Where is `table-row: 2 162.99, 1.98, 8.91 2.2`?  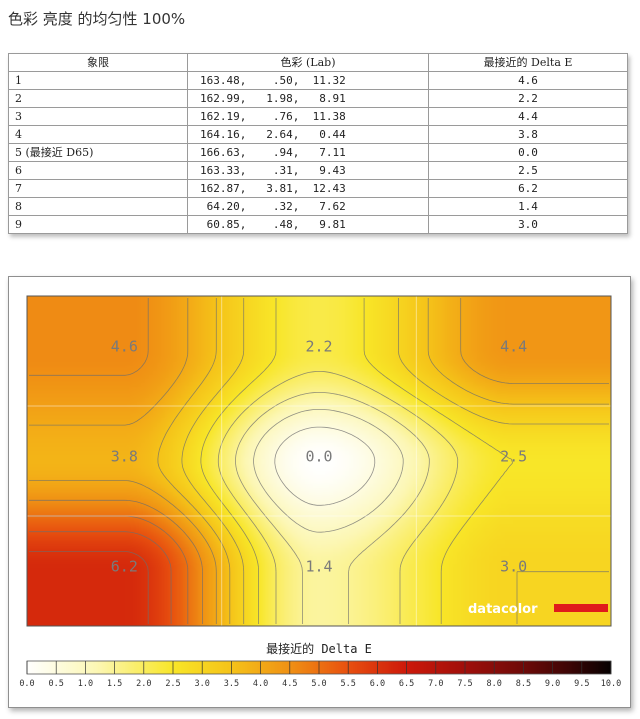 table-row: 2 162.99, 1.98, 8.91 2.2 is located at coordinates (318, 98).